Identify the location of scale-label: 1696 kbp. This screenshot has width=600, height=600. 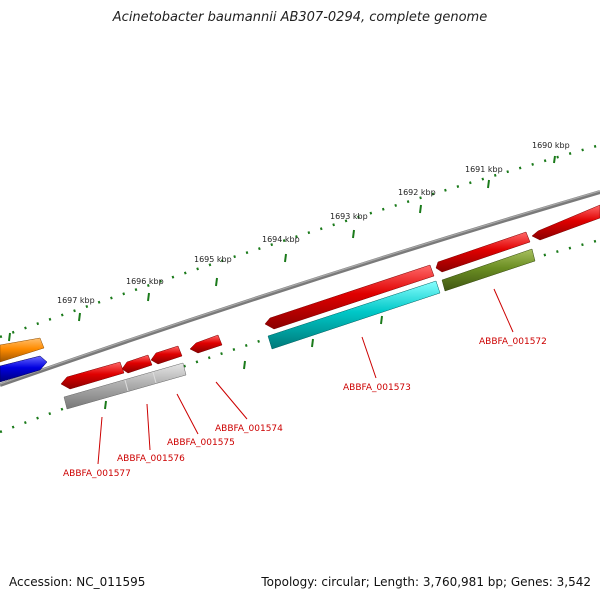
(145, 281).